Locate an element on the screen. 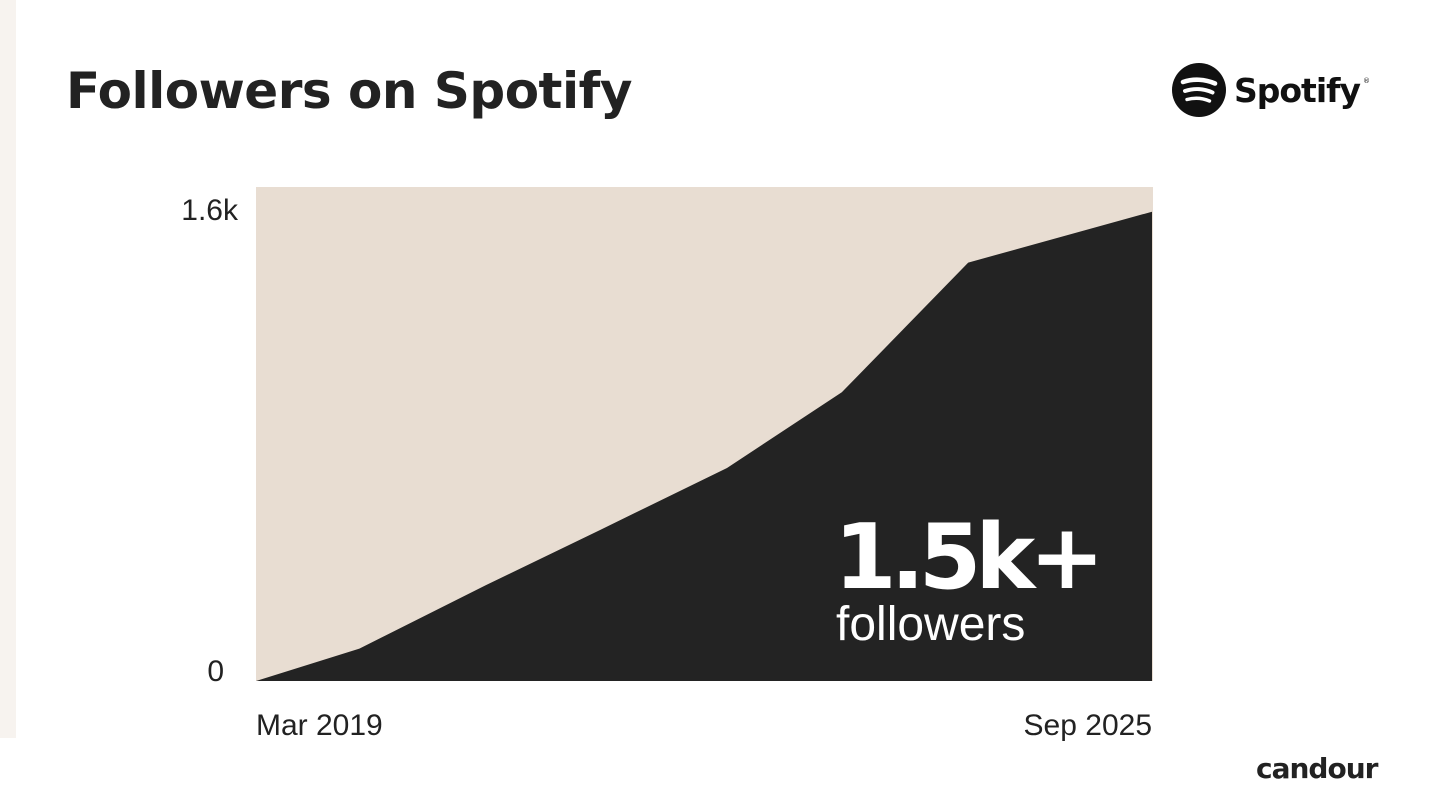  left-edge-strip is located at coordinates (8, 369).